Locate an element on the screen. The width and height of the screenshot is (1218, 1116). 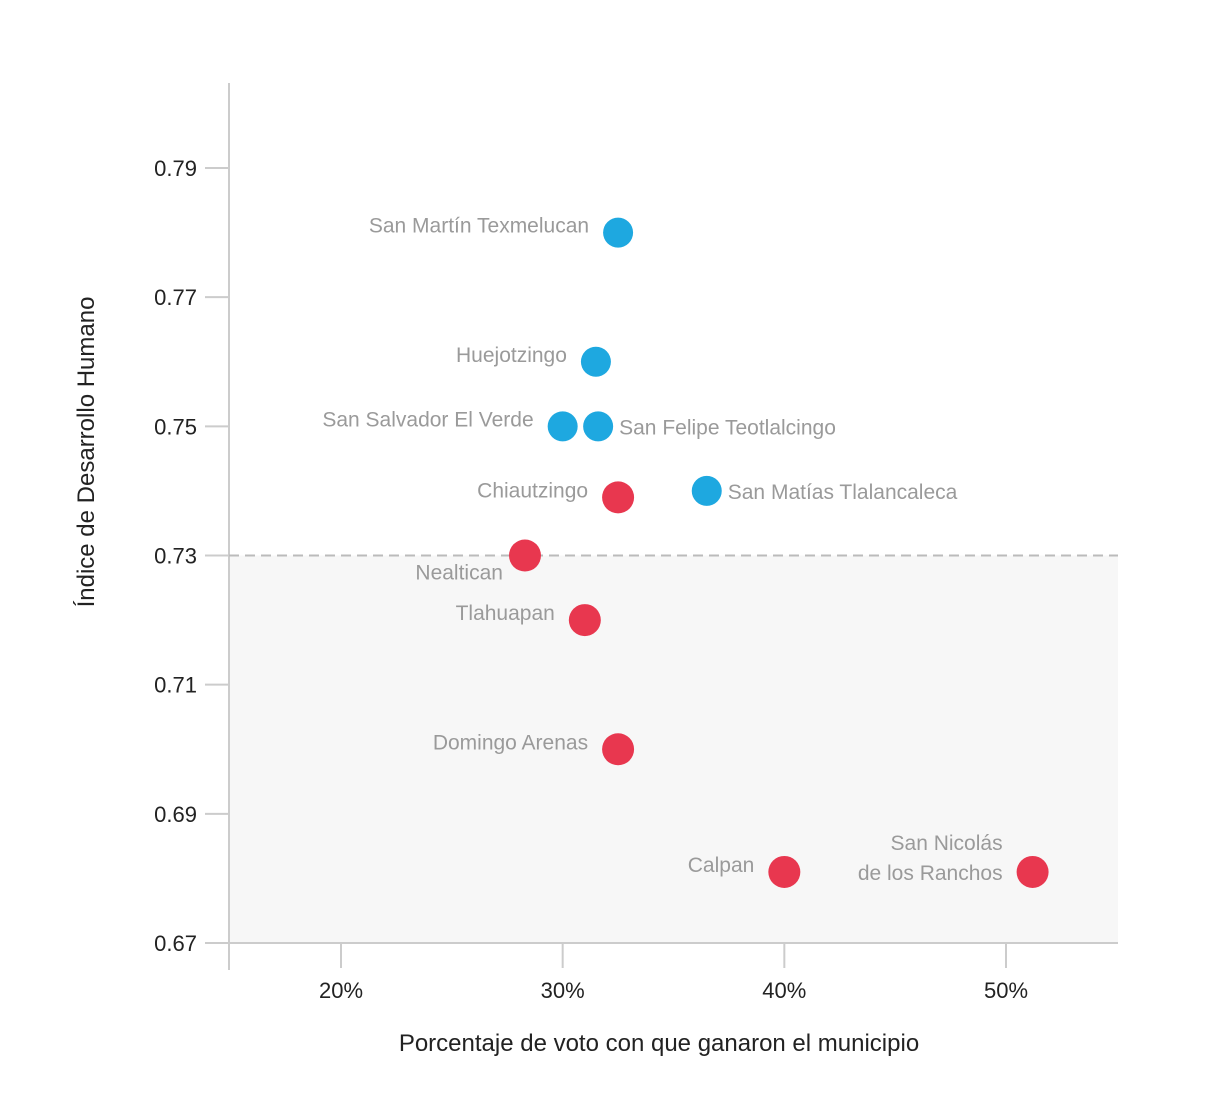
y-tick-label: 0.71 is located at coordinates (175, 685).